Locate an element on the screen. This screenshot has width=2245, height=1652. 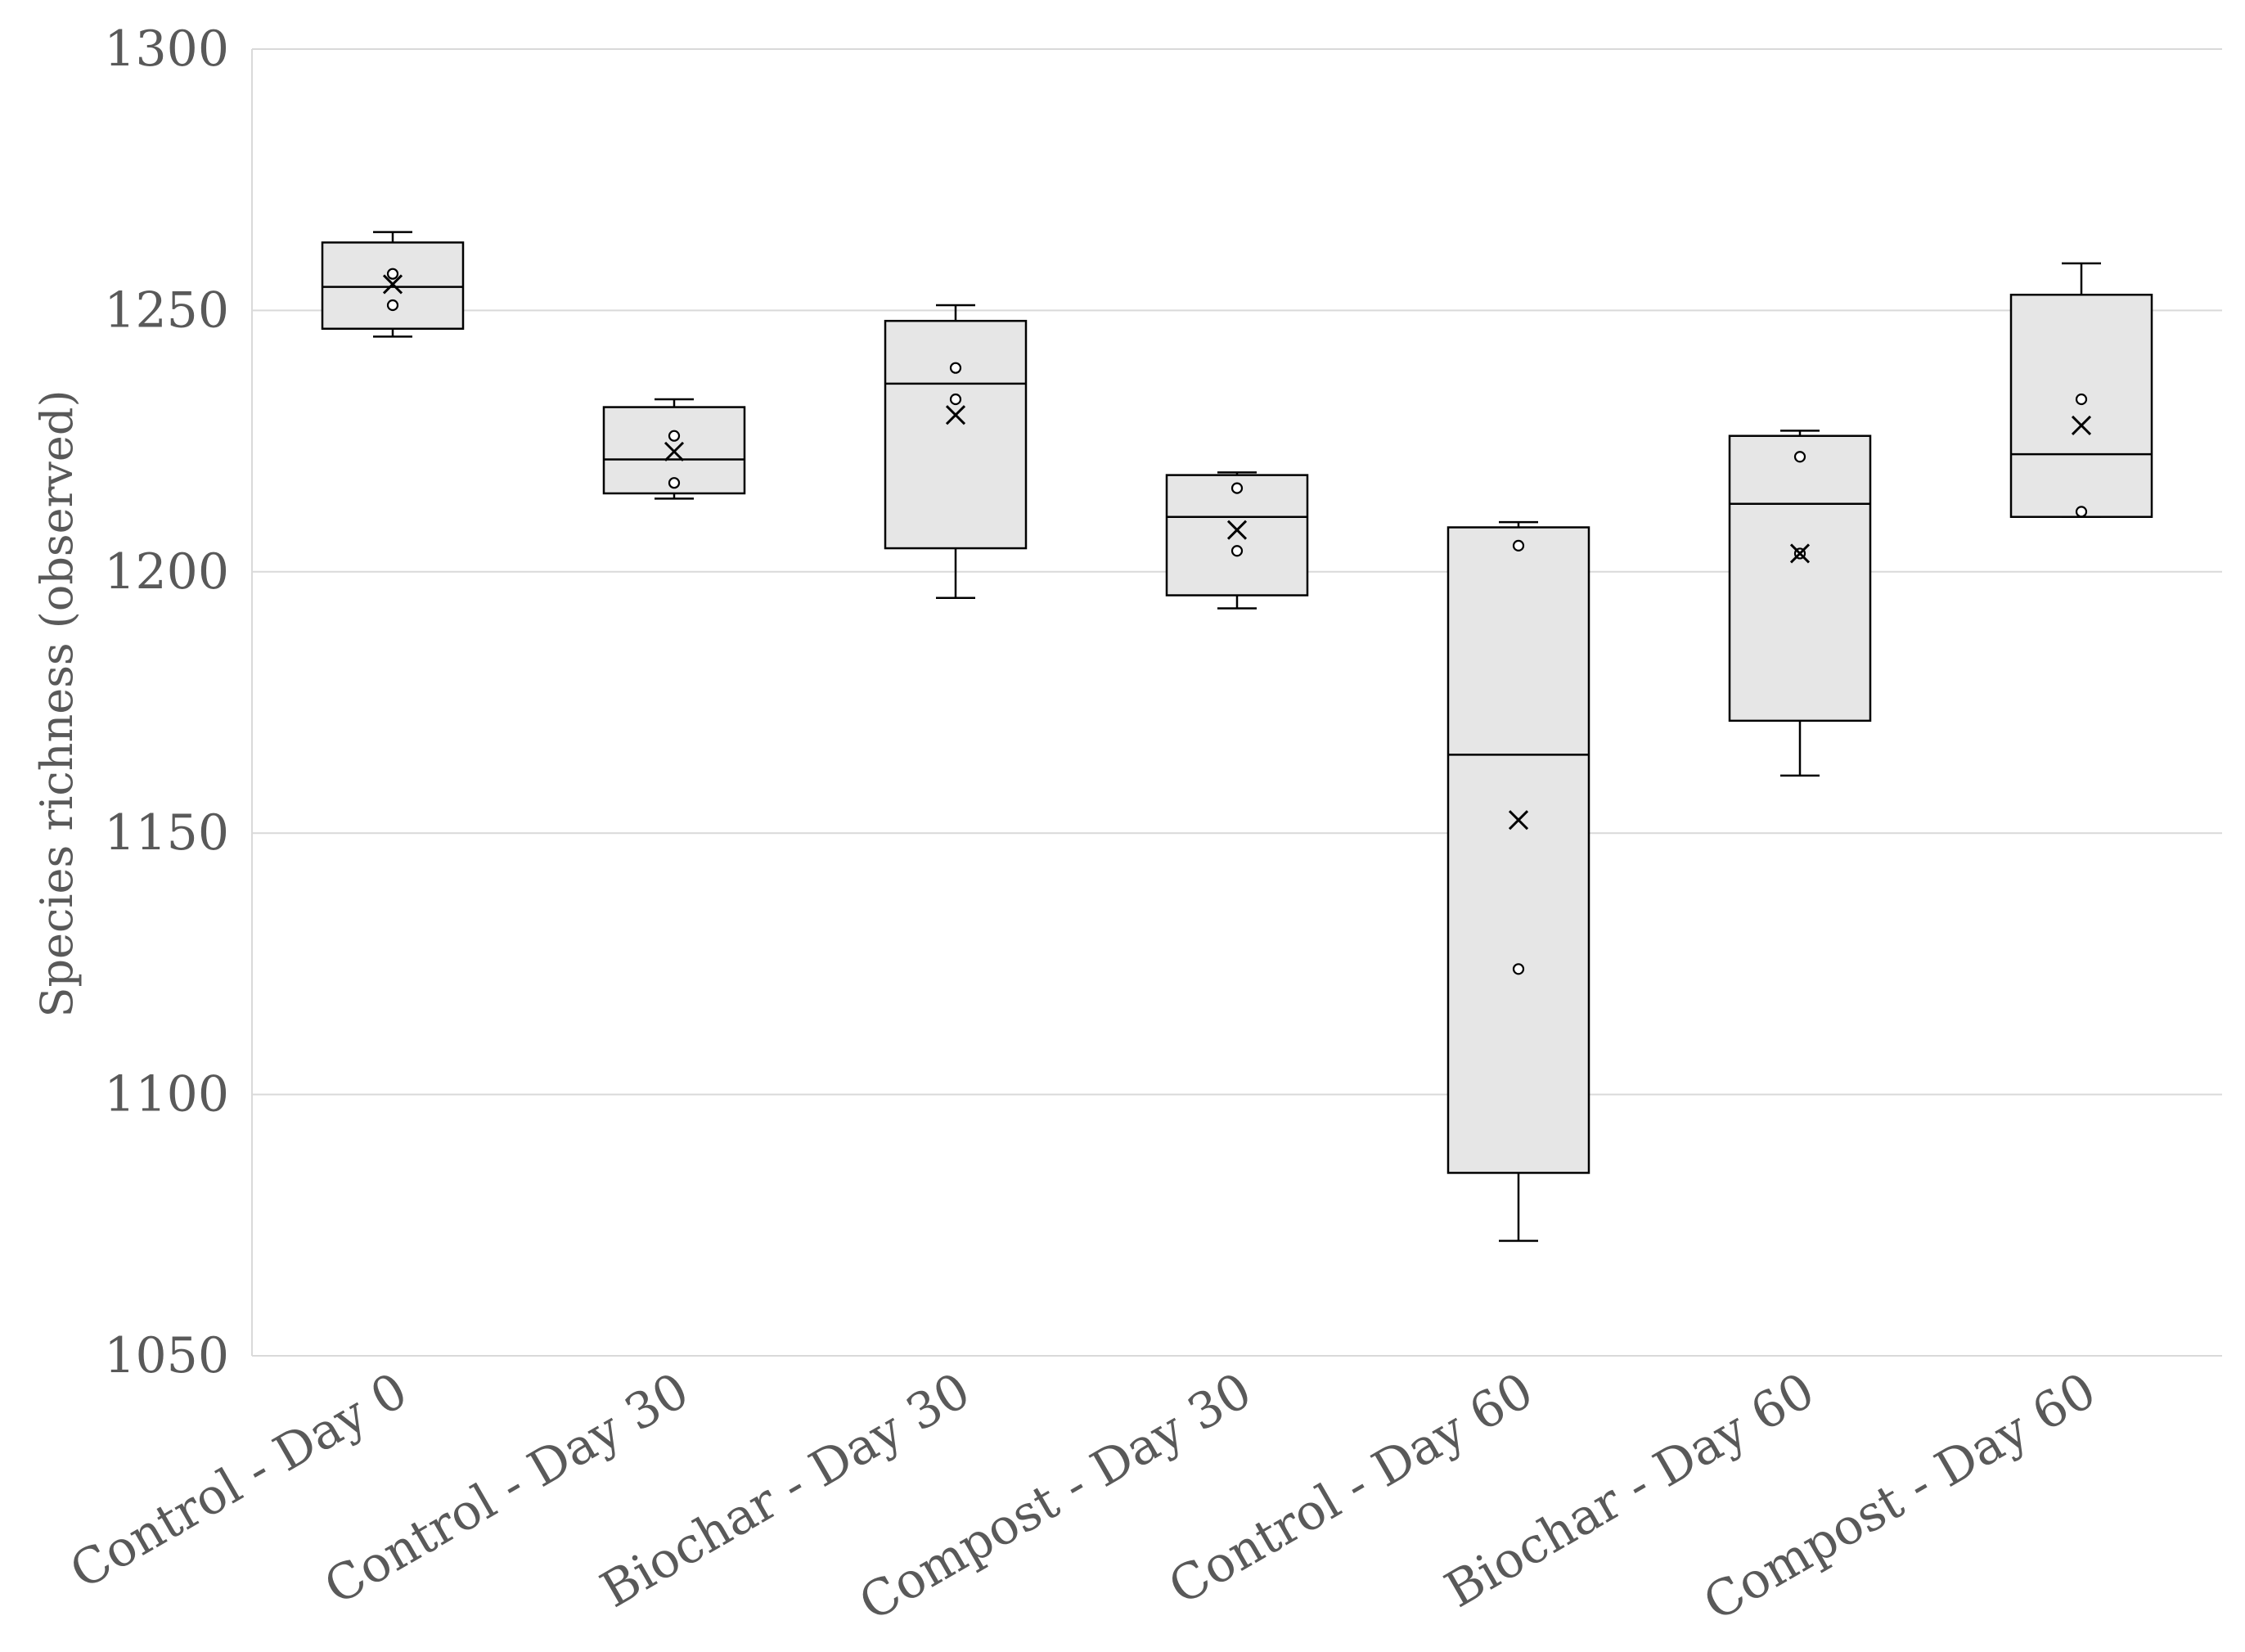
y-axis: 1050 1100 1150 1200 1250 1300 is located at coordinates (178, 702).